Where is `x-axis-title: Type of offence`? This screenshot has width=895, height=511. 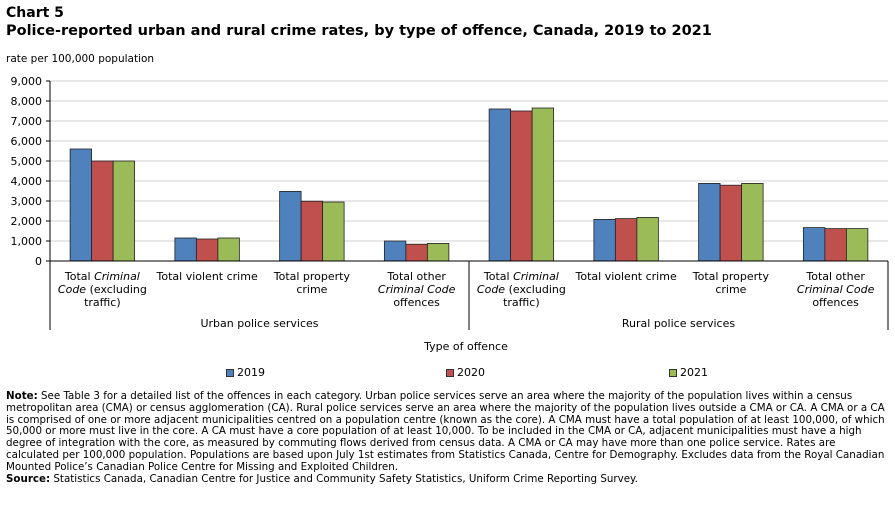
x-axis-title: Type of offence is located at coordinates (465, 346).